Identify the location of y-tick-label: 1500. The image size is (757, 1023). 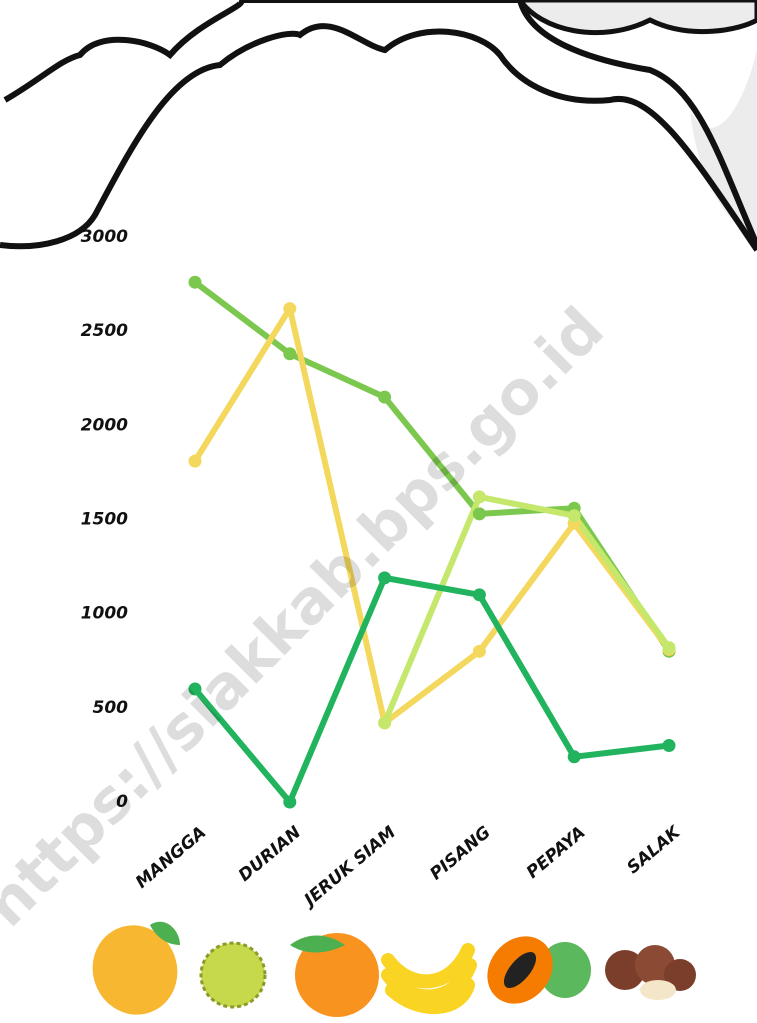
(104, 520).